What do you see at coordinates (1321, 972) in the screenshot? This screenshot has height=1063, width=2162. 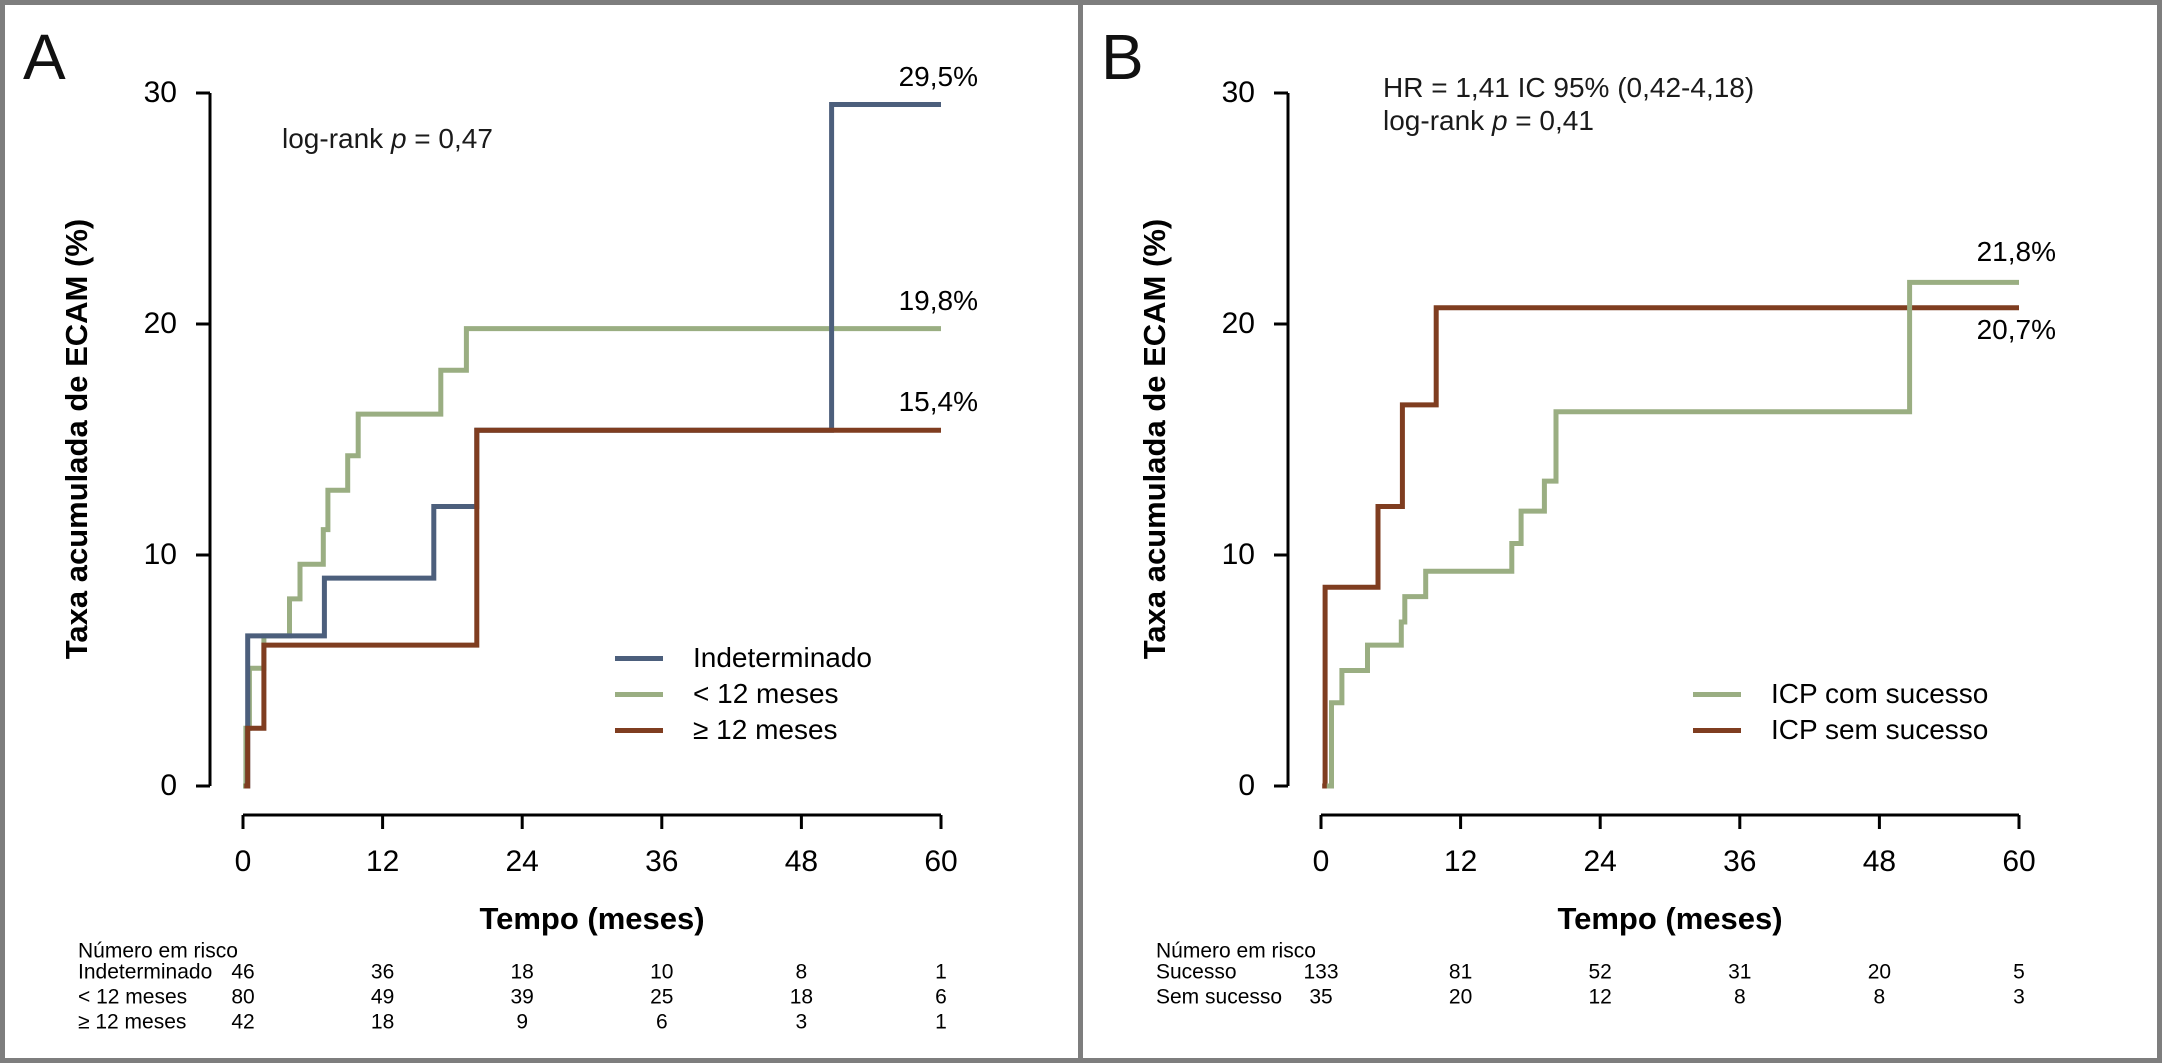 I see `risk-value: 133` at bounding box center [1321, 972].